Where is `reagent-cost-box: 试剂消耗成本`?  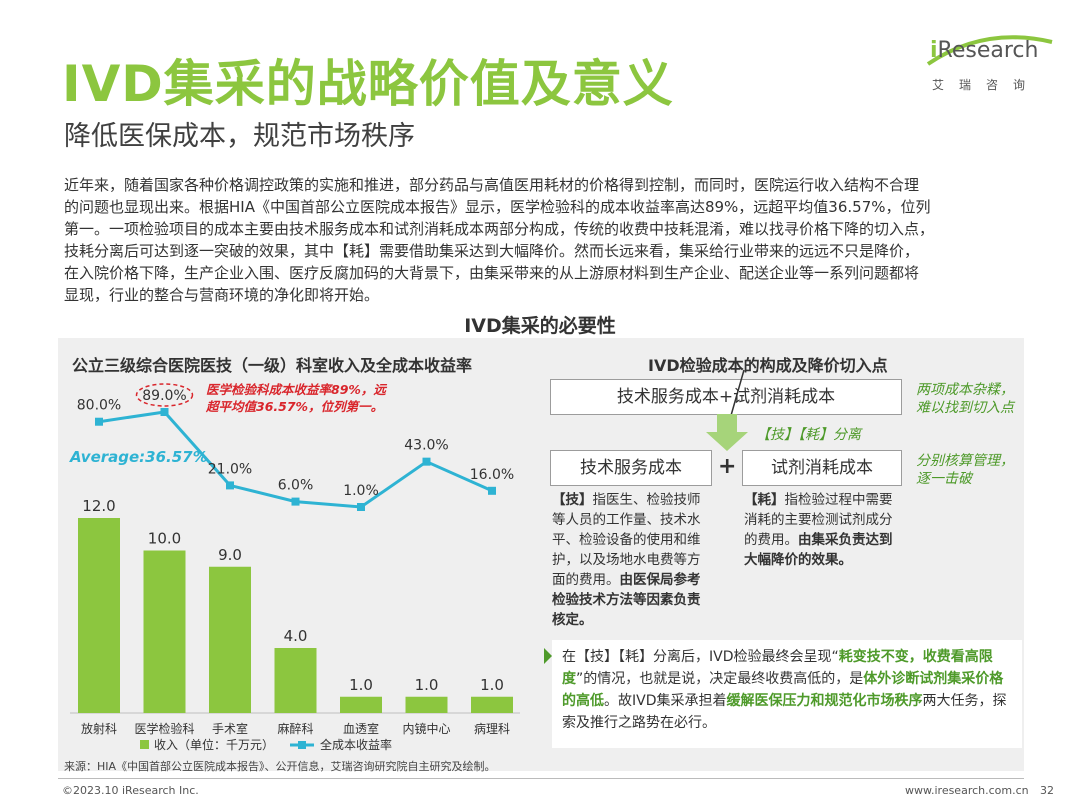 reagent-cost-box: 试剂消耗成本 is located at coordinates (822, 468).